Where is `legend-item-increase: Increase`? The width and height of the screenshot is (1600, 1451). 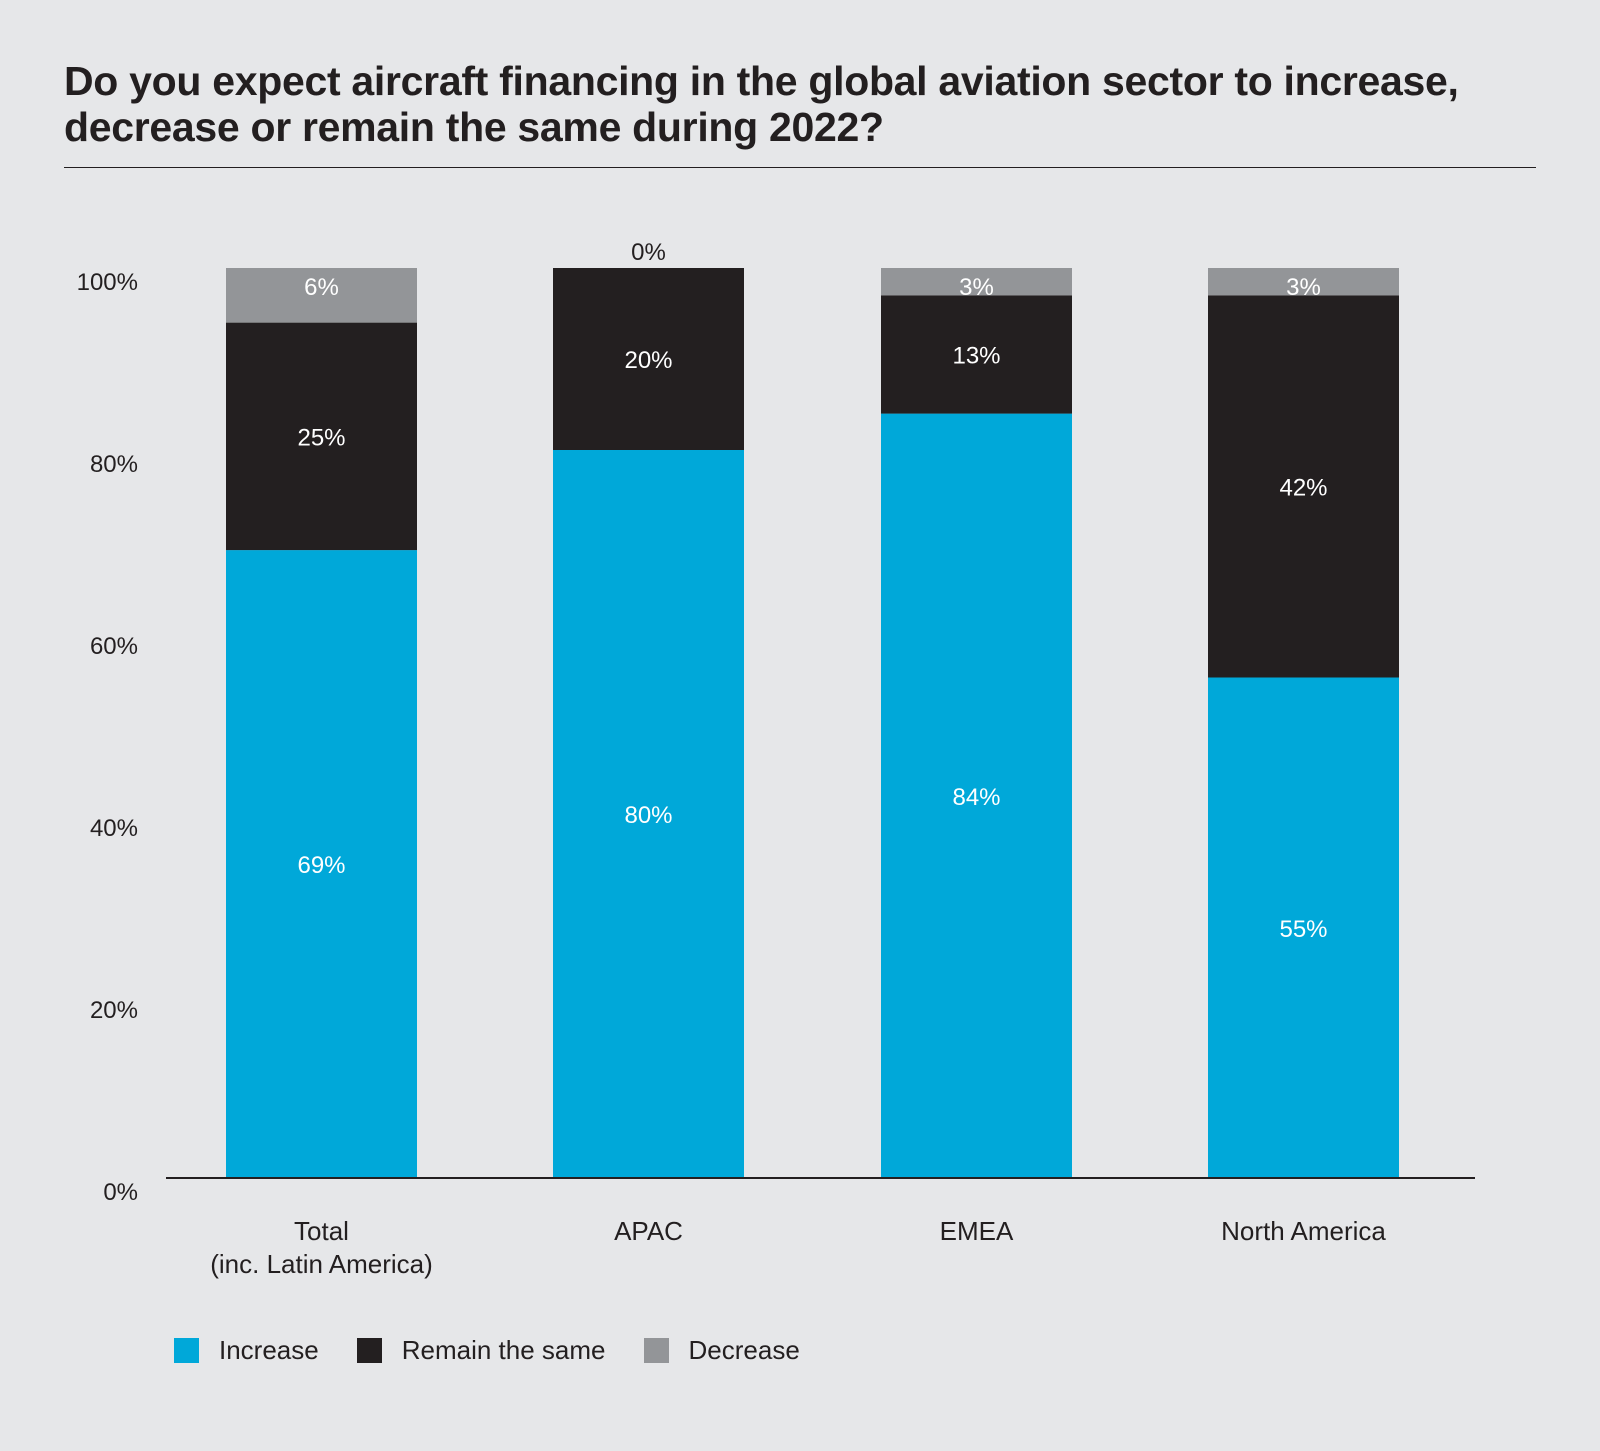 legend-item-increase: Increase is located at coordinates (246, 1350).